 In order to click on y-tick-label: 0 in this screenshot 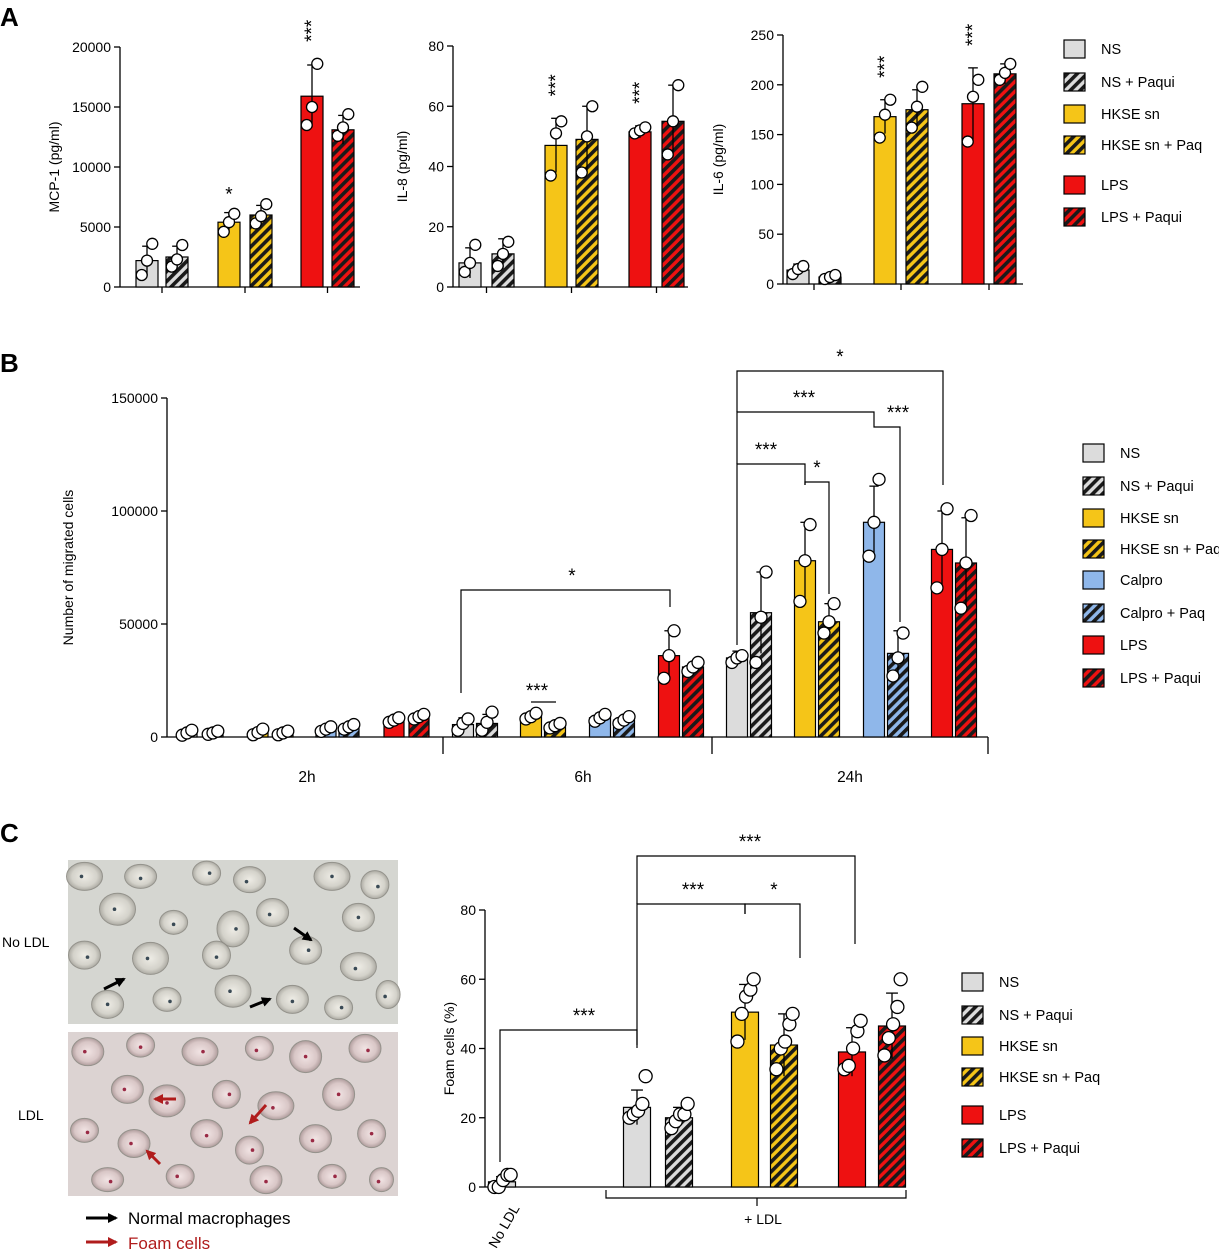, I will do `click(107, 287)`.